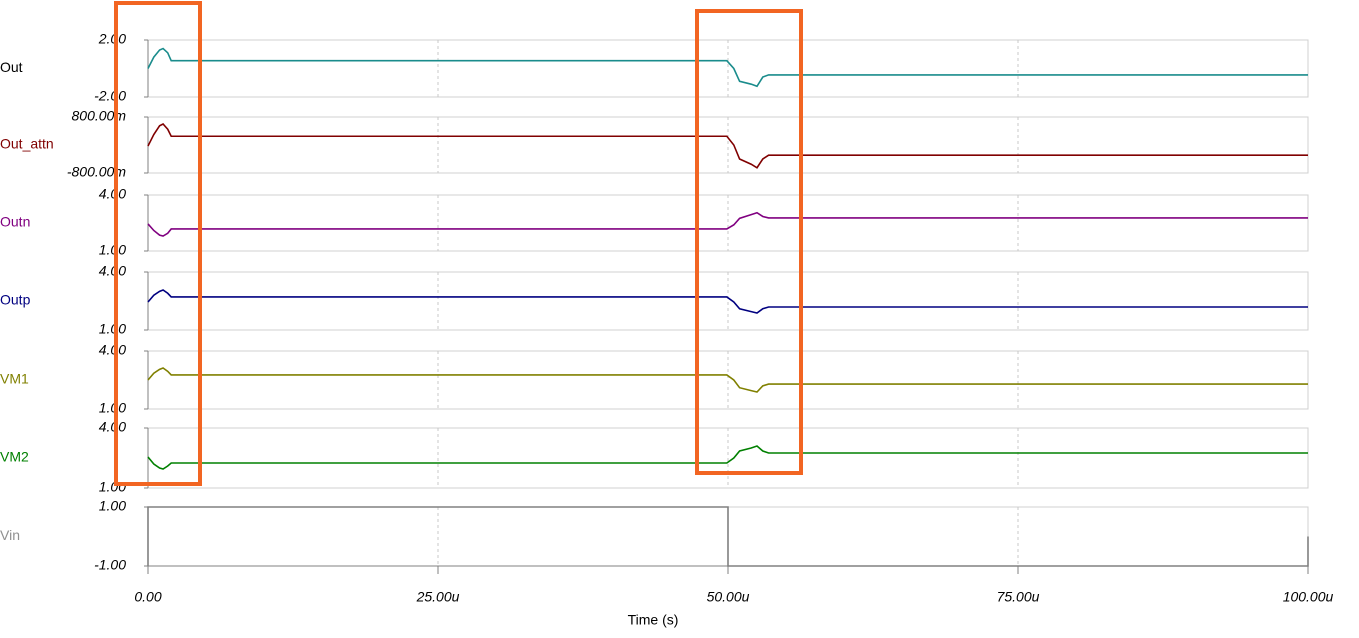 This screenshot has height=638, width=1359. I want to click on trace-name: Outp, so click(15, 300).